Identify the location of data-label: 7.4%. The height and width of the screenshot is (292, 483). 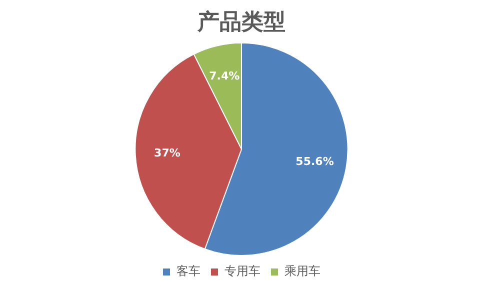
(224, 76).